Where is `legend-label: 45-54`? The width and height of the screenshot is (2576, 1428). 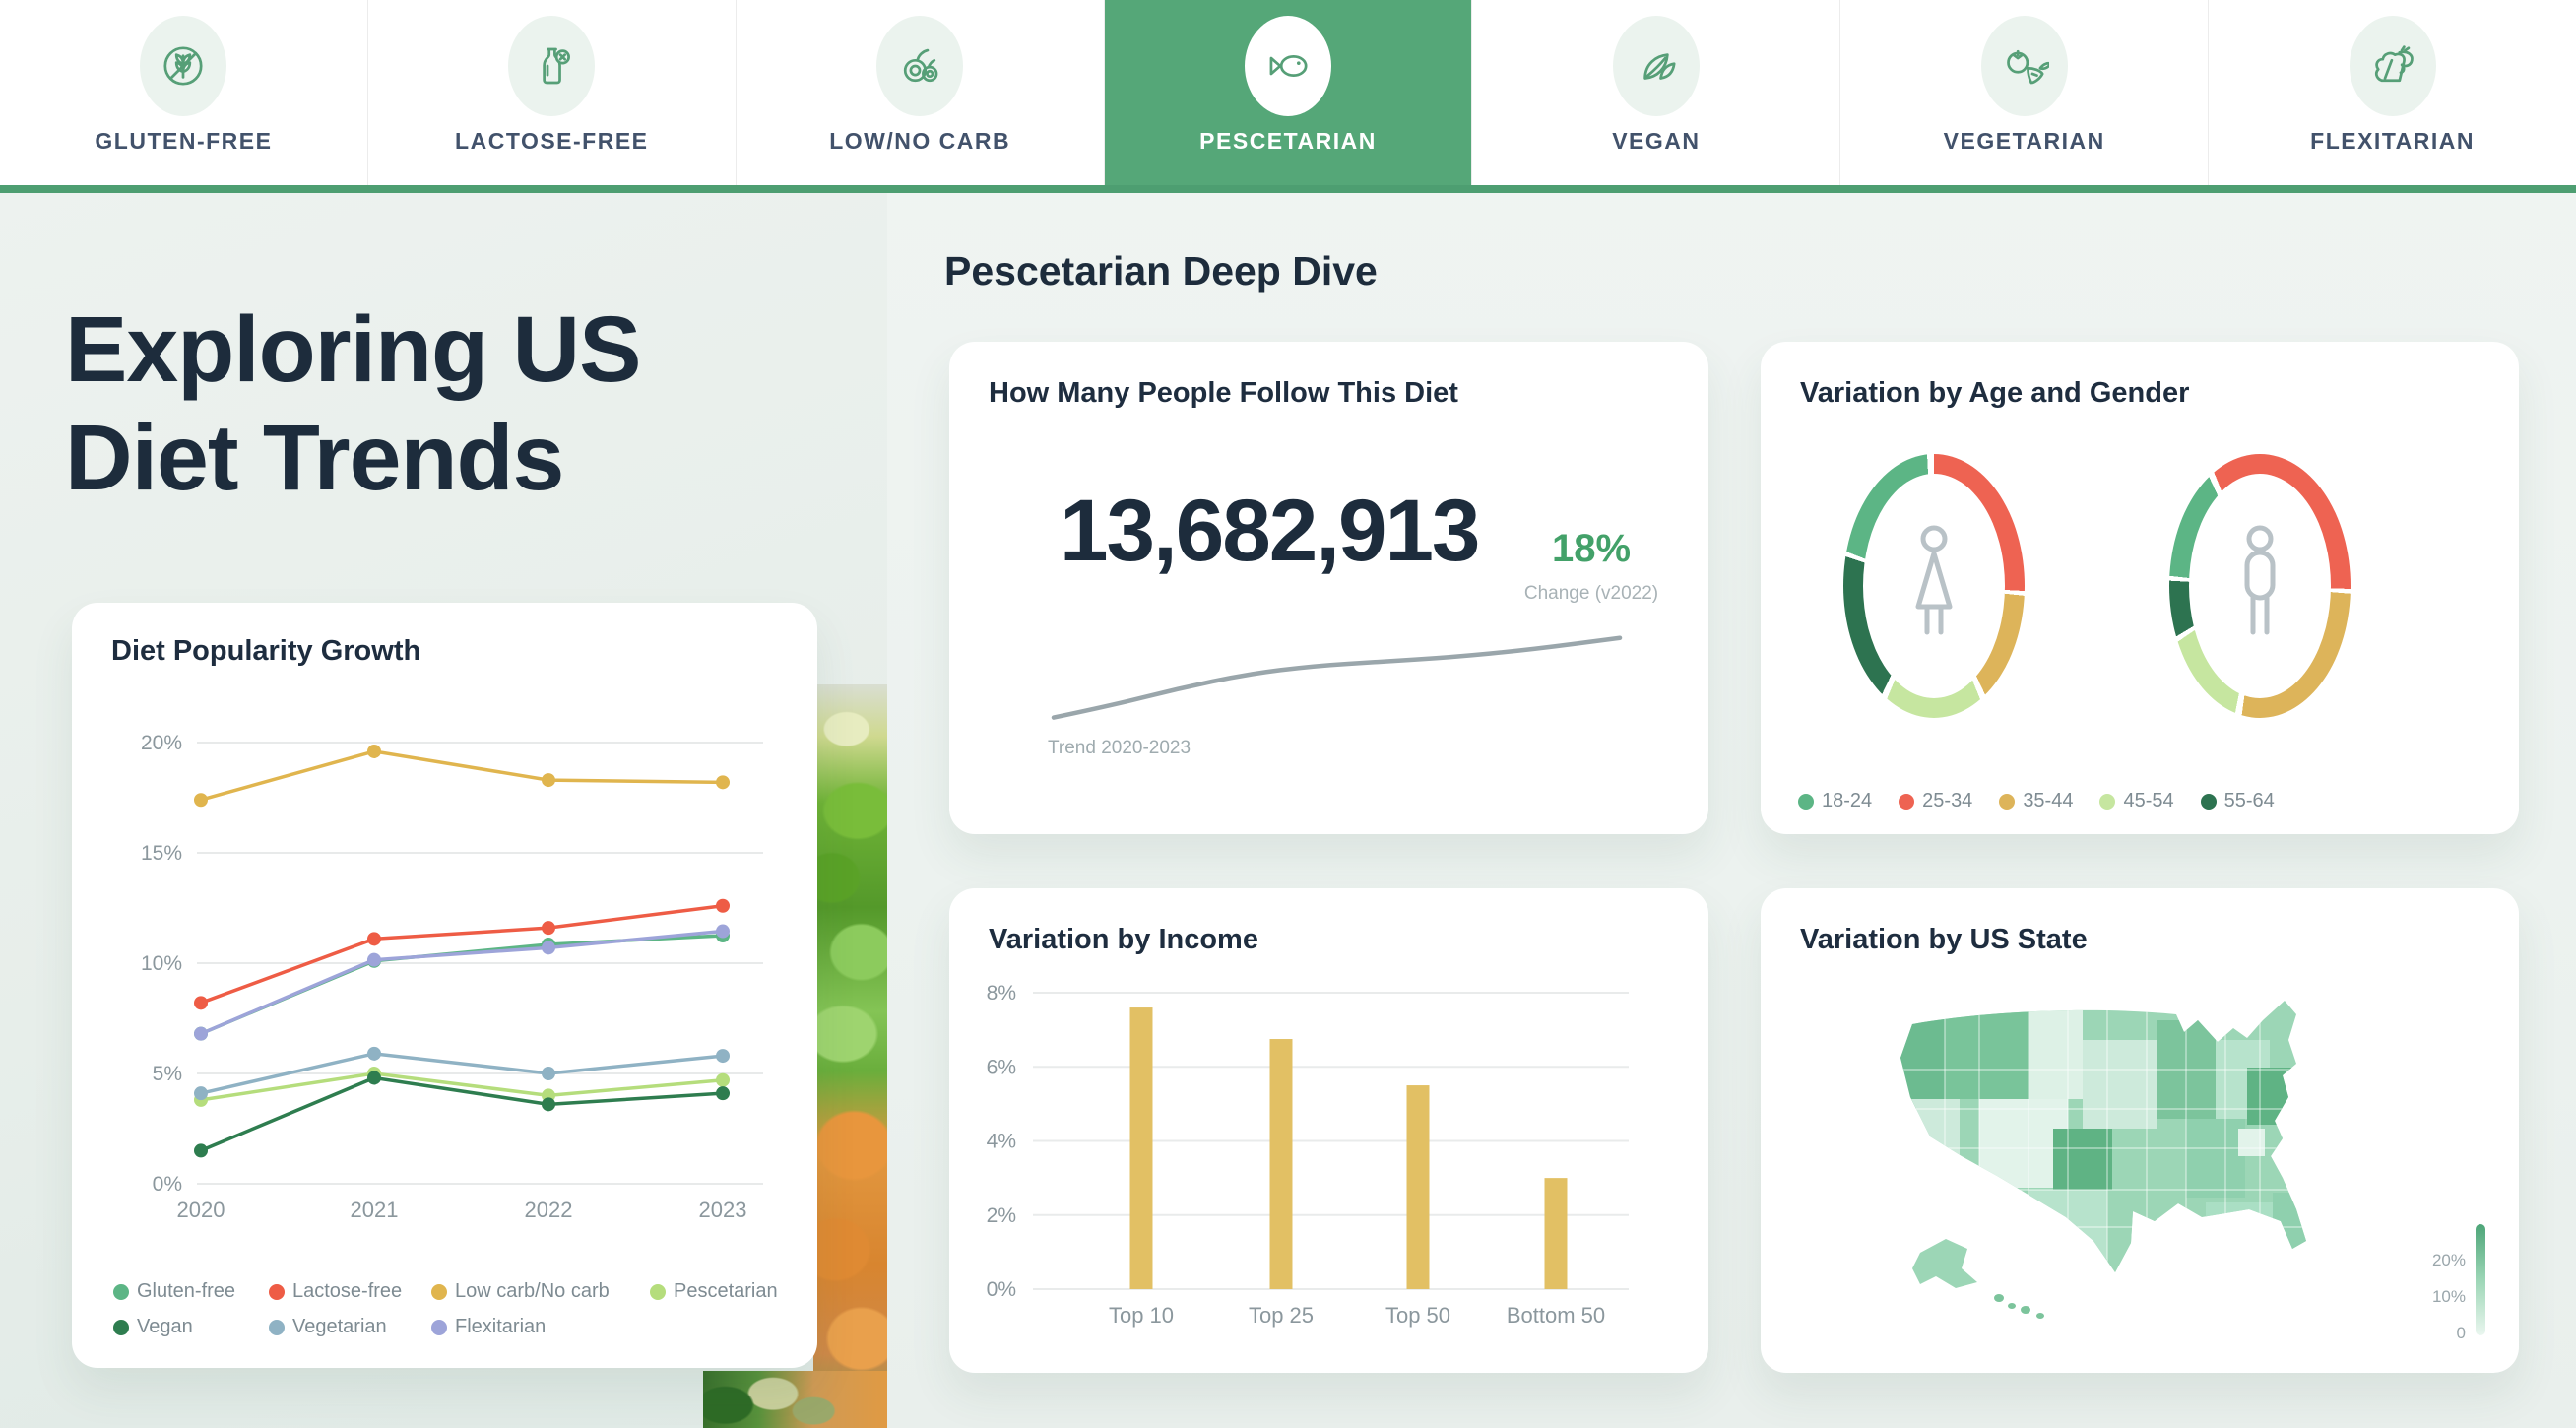 legend-label: 45-54 is located at coordinates (2148, 800).